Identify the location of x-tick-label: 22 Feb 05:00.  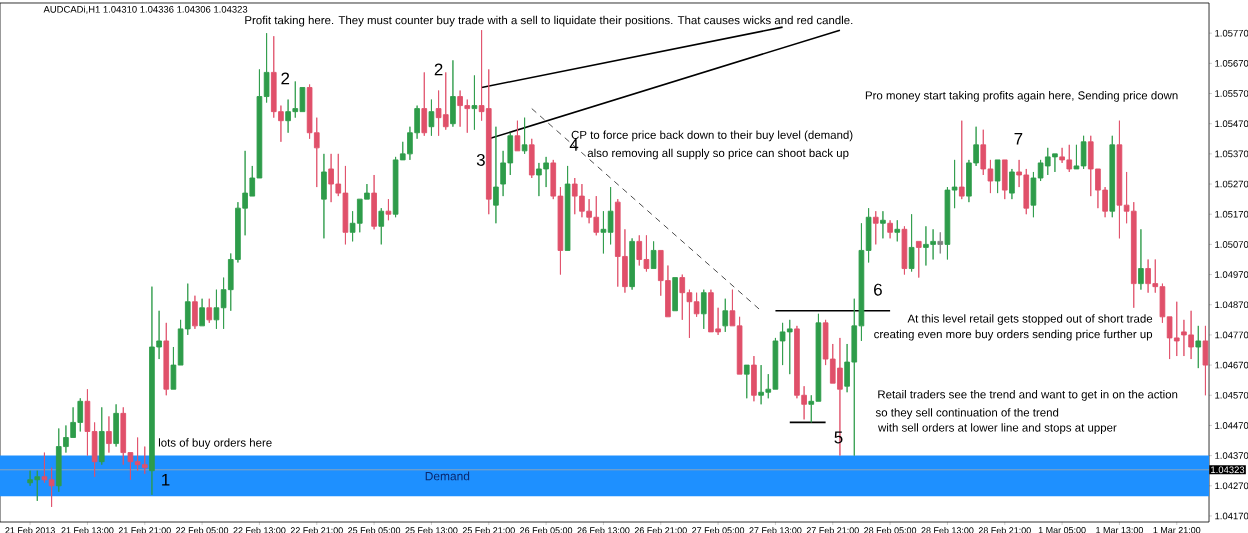
(202, 530).